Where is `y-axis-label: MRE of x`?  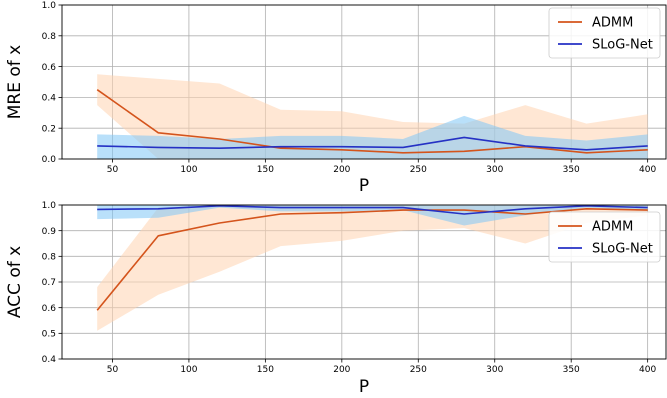
y-axis-label: MRE of x is located at coordinates (15, 82).